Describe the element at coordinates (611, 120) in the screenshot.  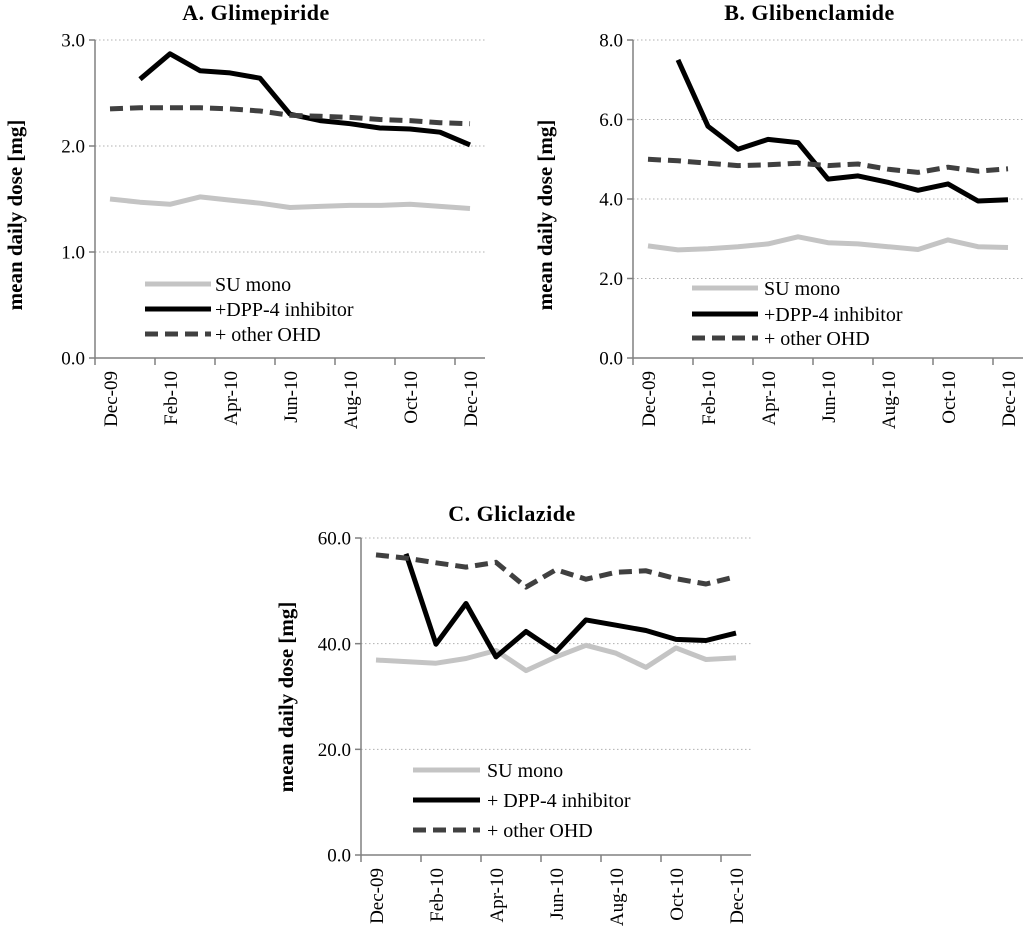
I see `svg-text: 6.0` at that location.